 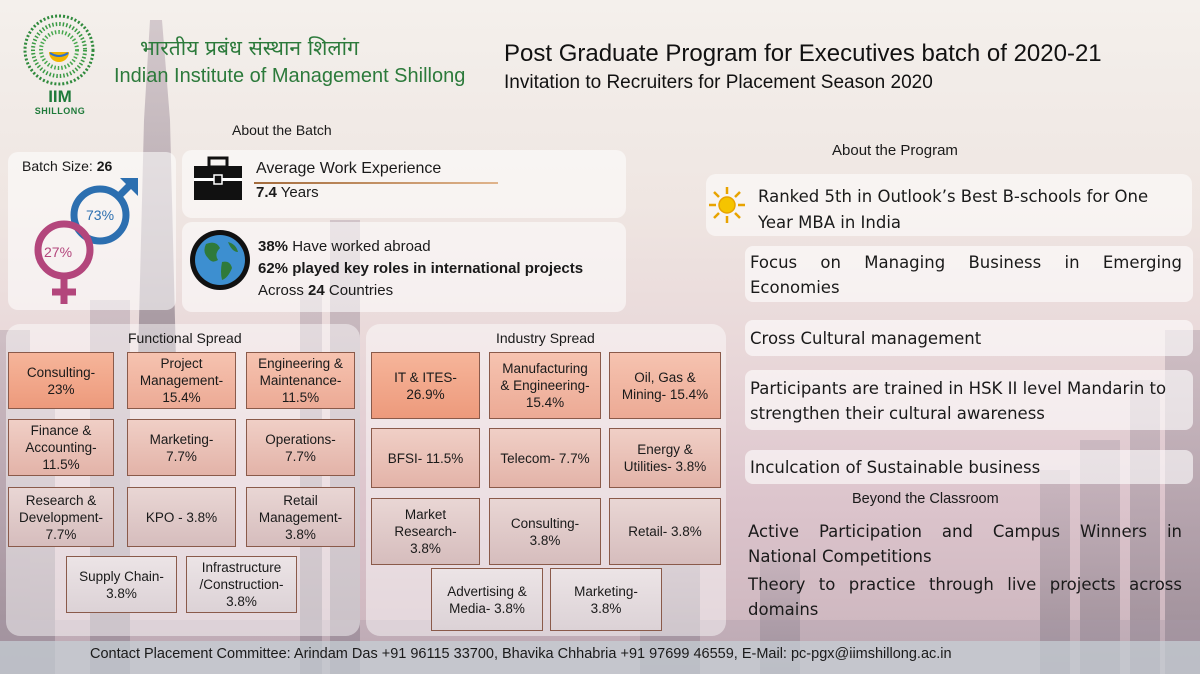 I want to click on industry-cell-consulting: Consulting- 3.8%, so click(x=545, y=531).